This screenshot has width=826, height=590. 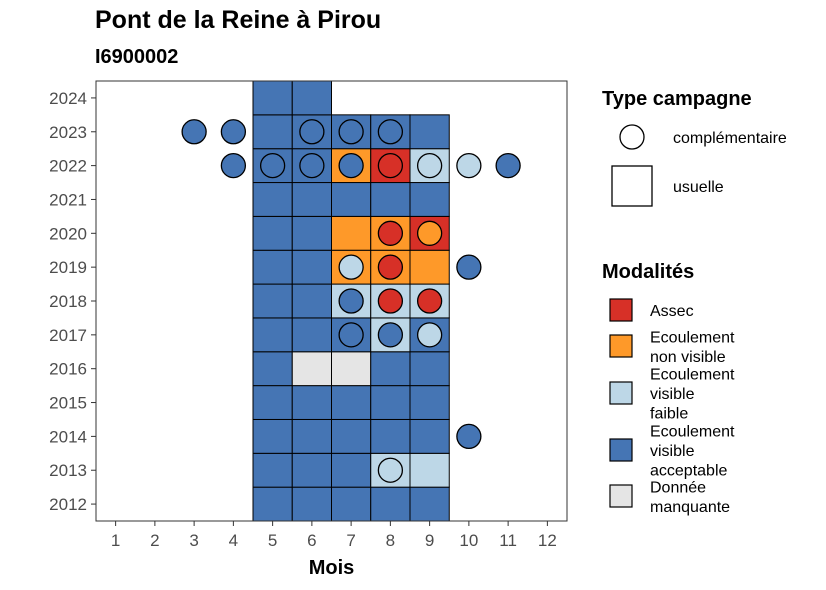 What do you see at coordinates (68, 369) in the screenshot?
I see `y-tick-label: 2016` at bounding box center [68, 369].